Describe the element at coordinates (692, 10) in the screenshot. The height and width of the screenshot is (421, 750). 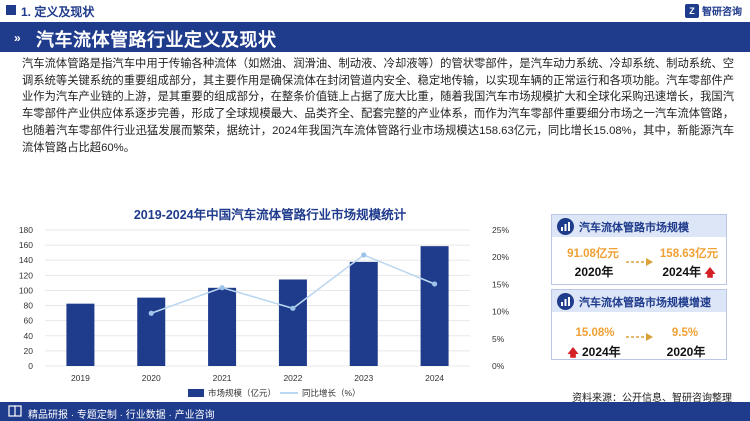
I see `brand-mark-icon: Z` at that location.